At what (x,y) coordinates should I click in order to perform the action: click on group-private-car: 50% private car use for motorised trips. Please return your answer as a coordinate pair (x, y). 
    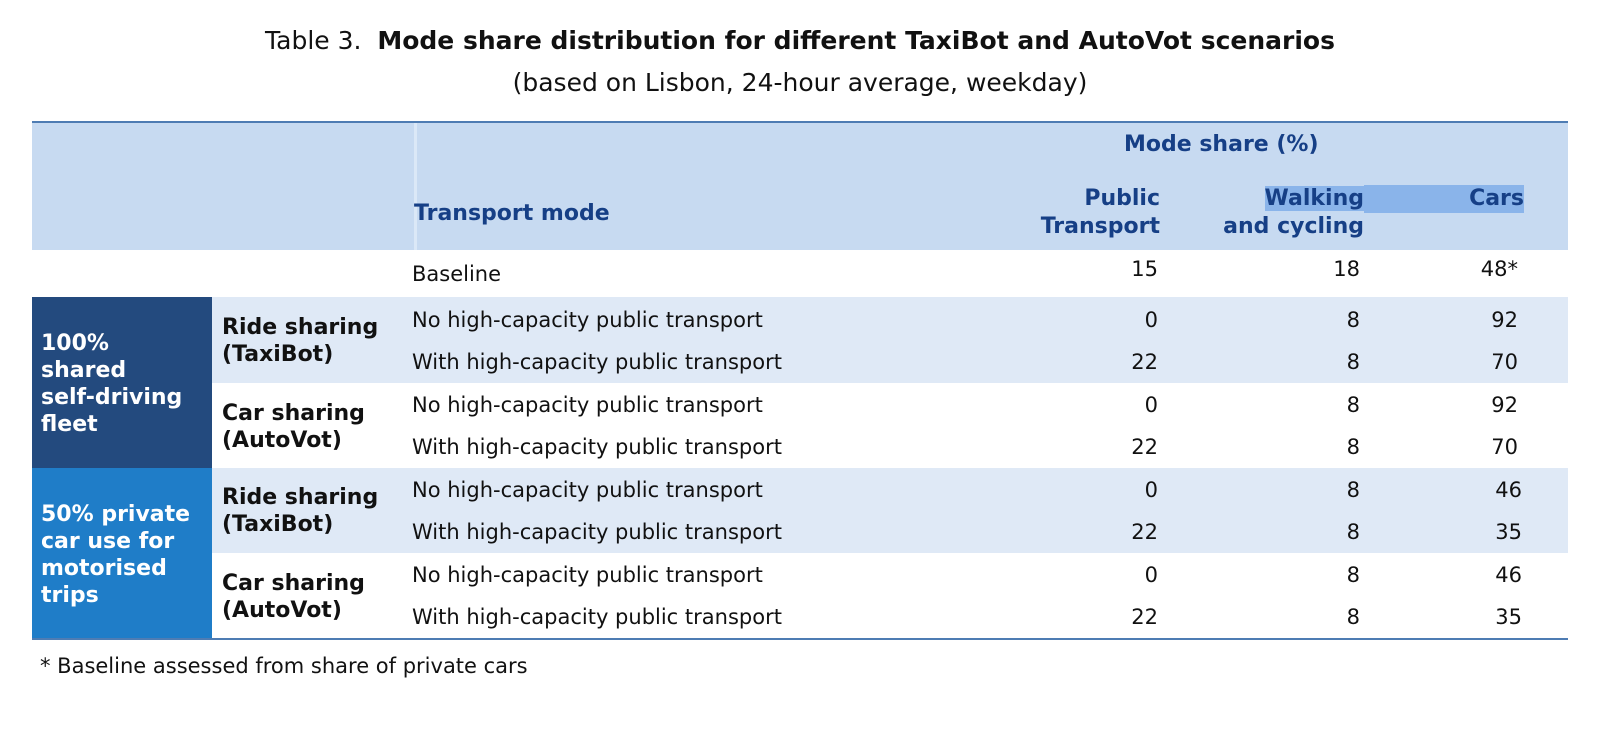
    Looking at the image, I should click on (122, 553).